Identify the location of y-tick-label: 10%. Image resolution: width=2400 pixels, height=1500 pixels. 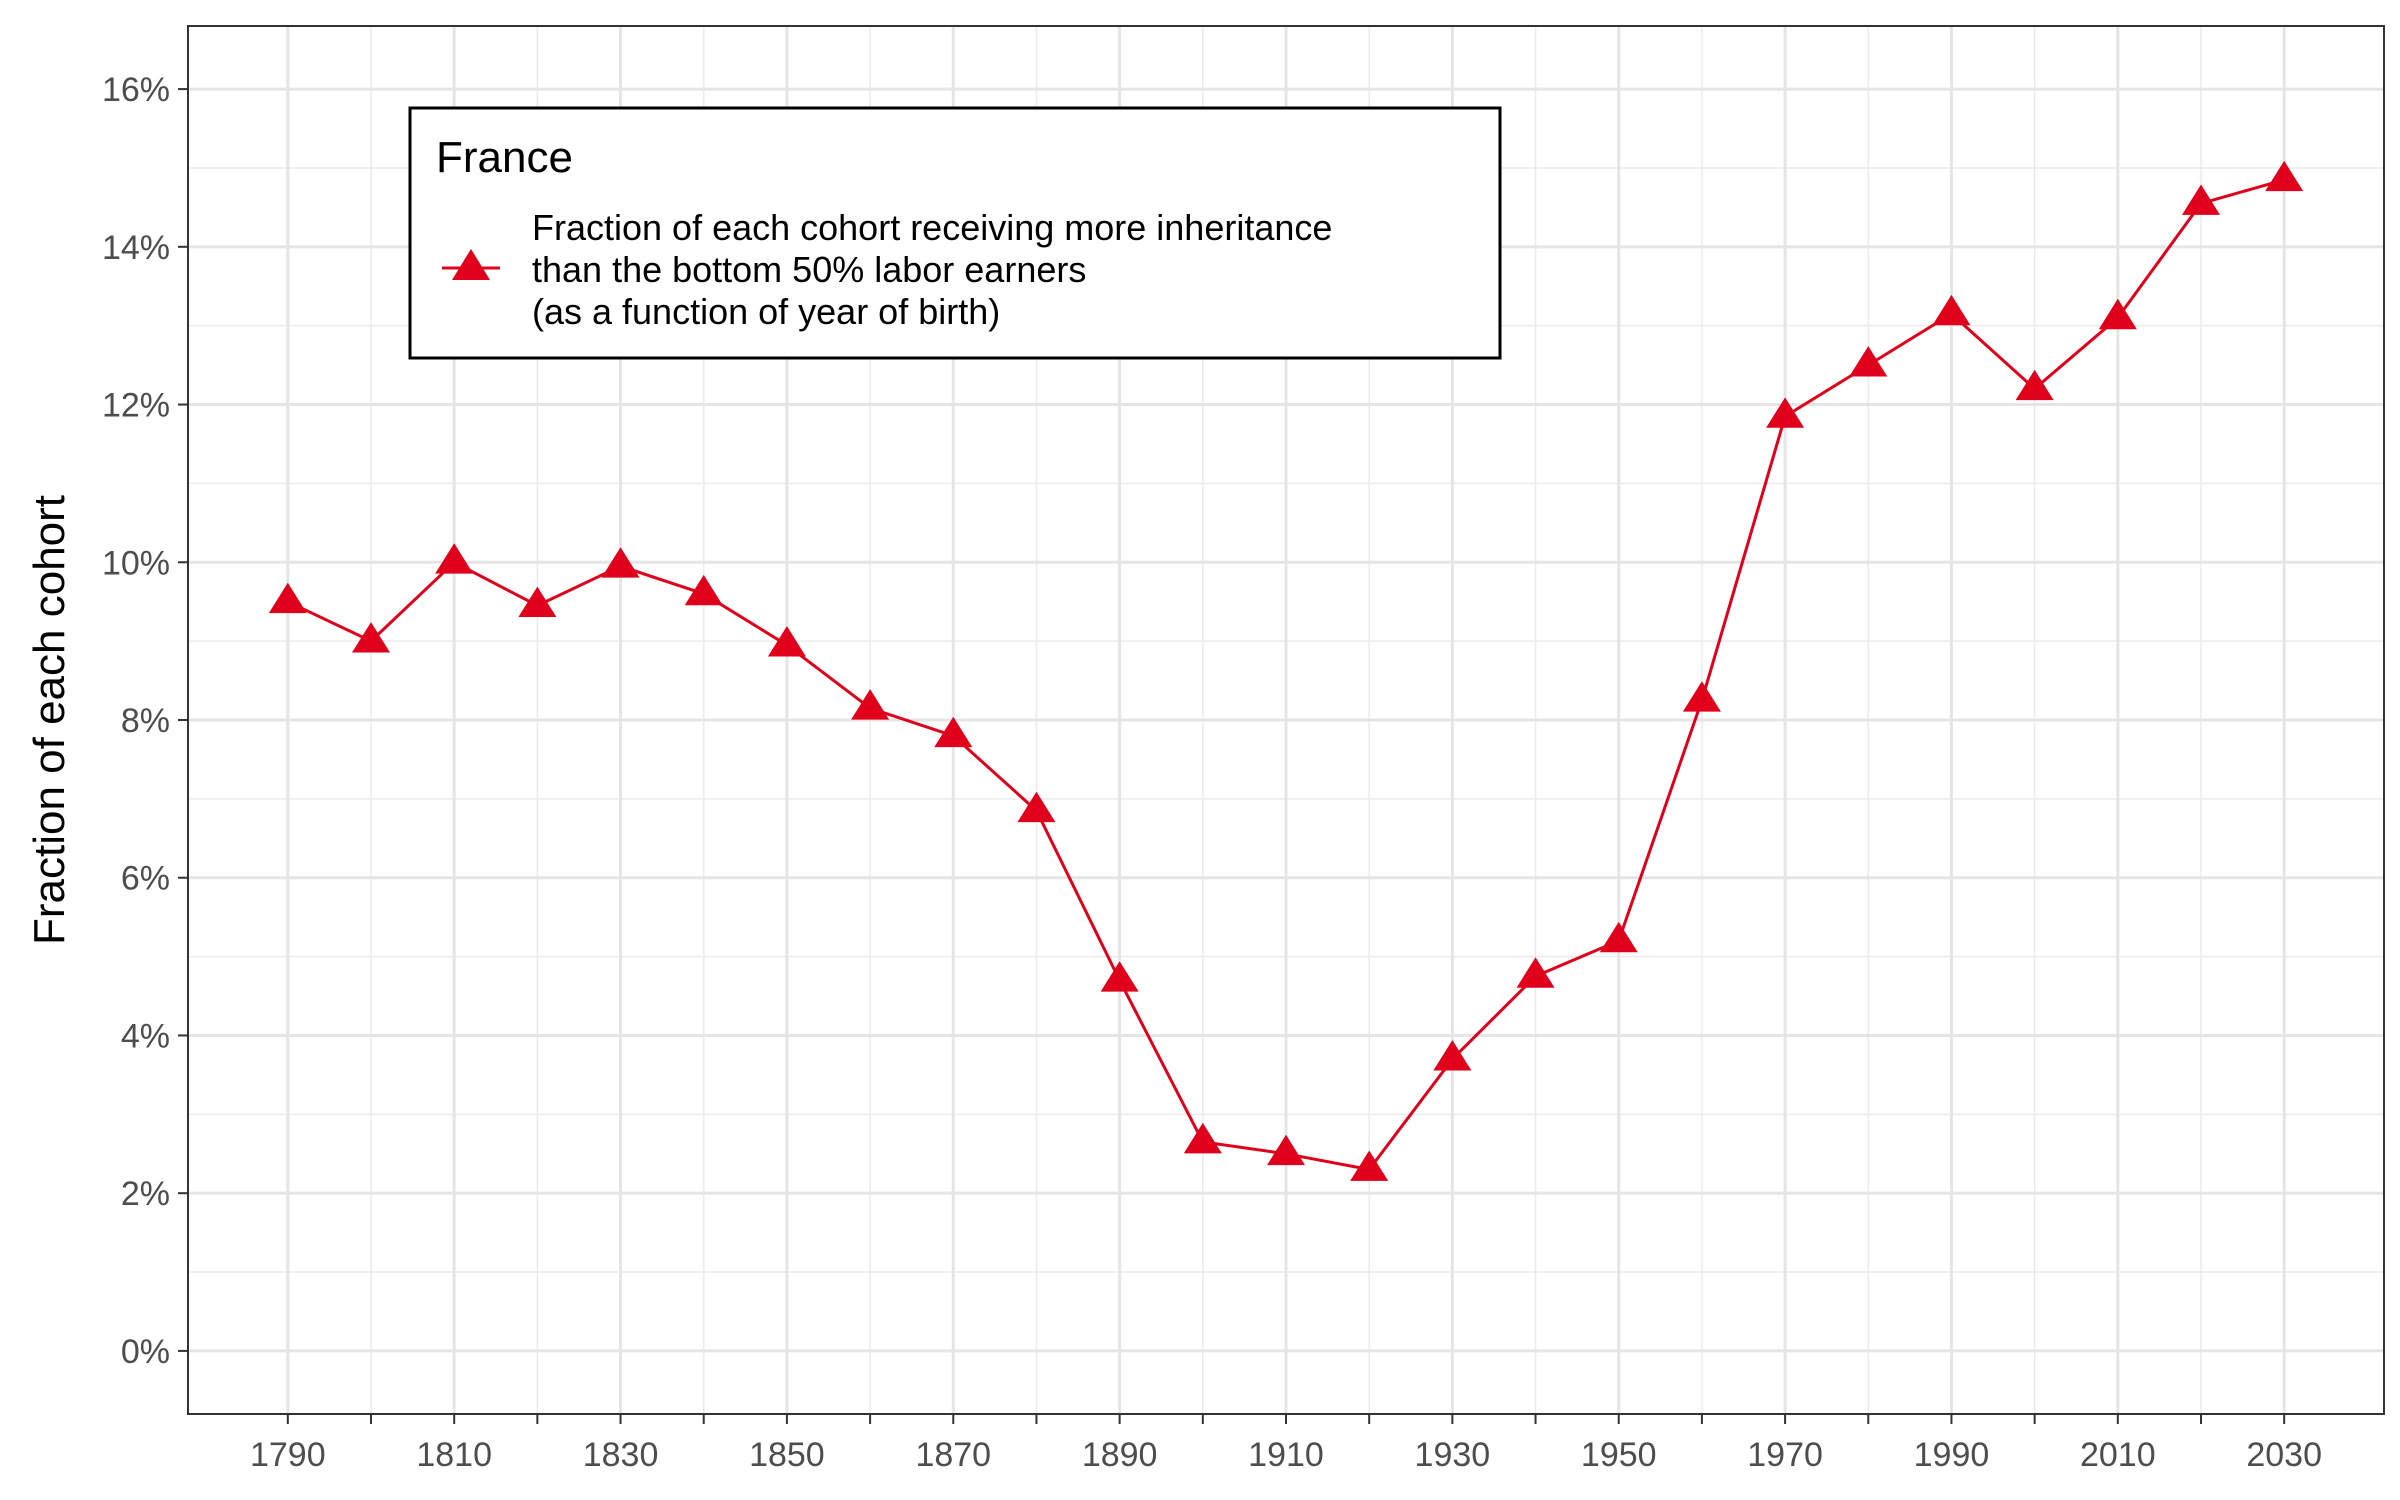
(136, 563).